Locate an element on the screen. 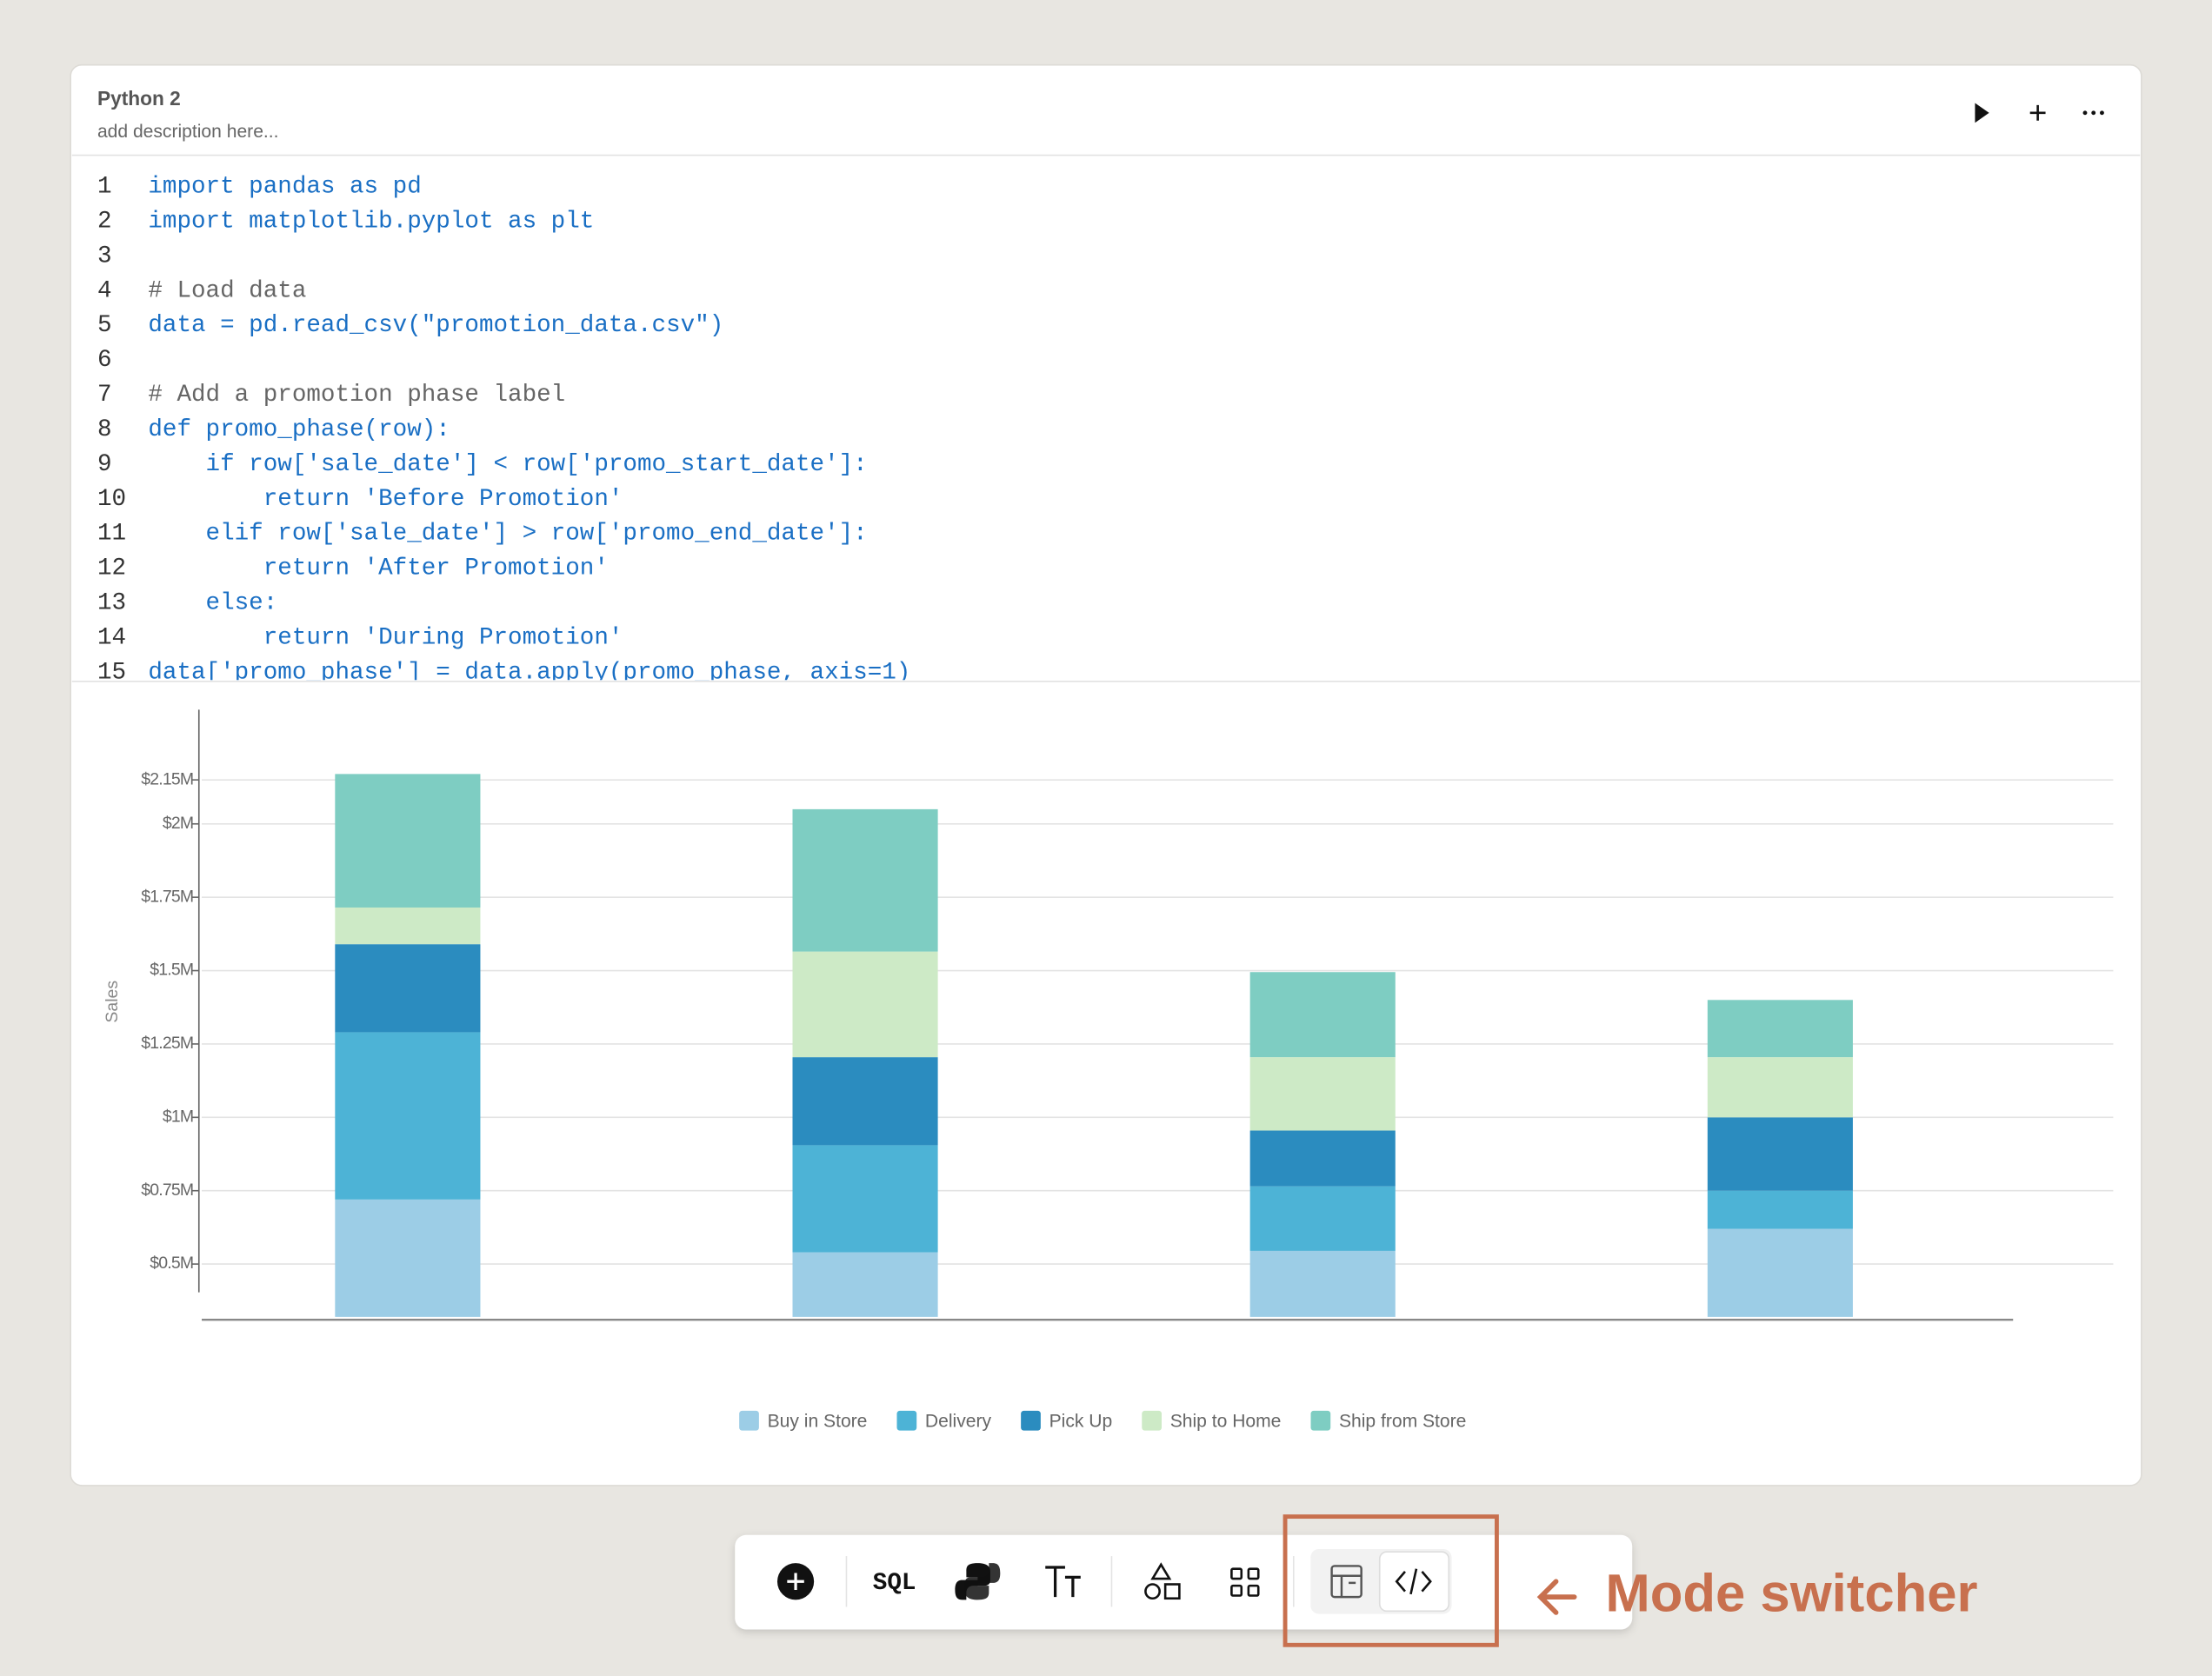  apps-button is located at coordinates (1245, 1582).